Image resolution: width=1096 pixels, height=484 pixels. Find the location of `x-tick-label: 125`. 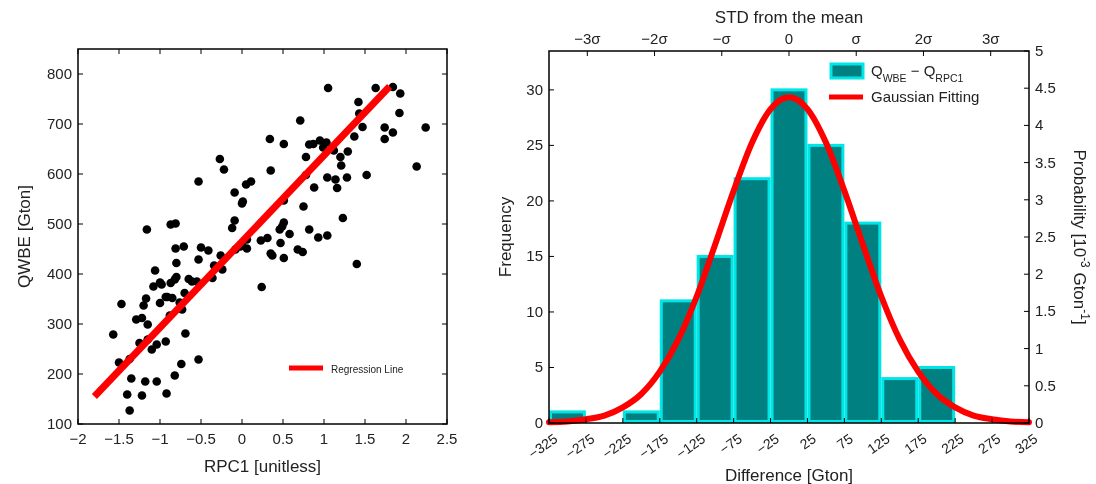

x-tick-label: 125 is located at coordinates (878, 443).